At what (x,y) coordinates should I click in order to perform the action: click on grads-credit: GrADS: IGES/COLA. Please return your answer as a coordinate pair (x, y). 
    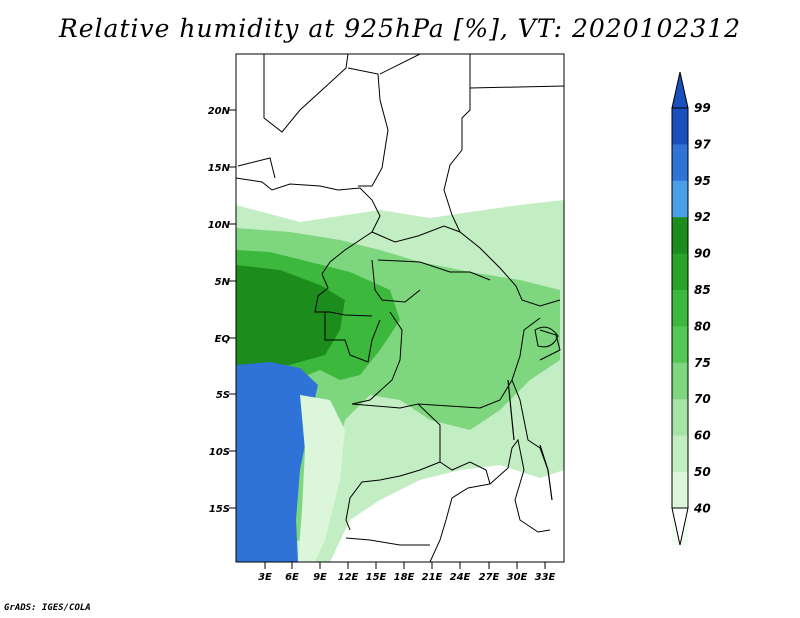
    Looking at the image, I should click on (47, 608).